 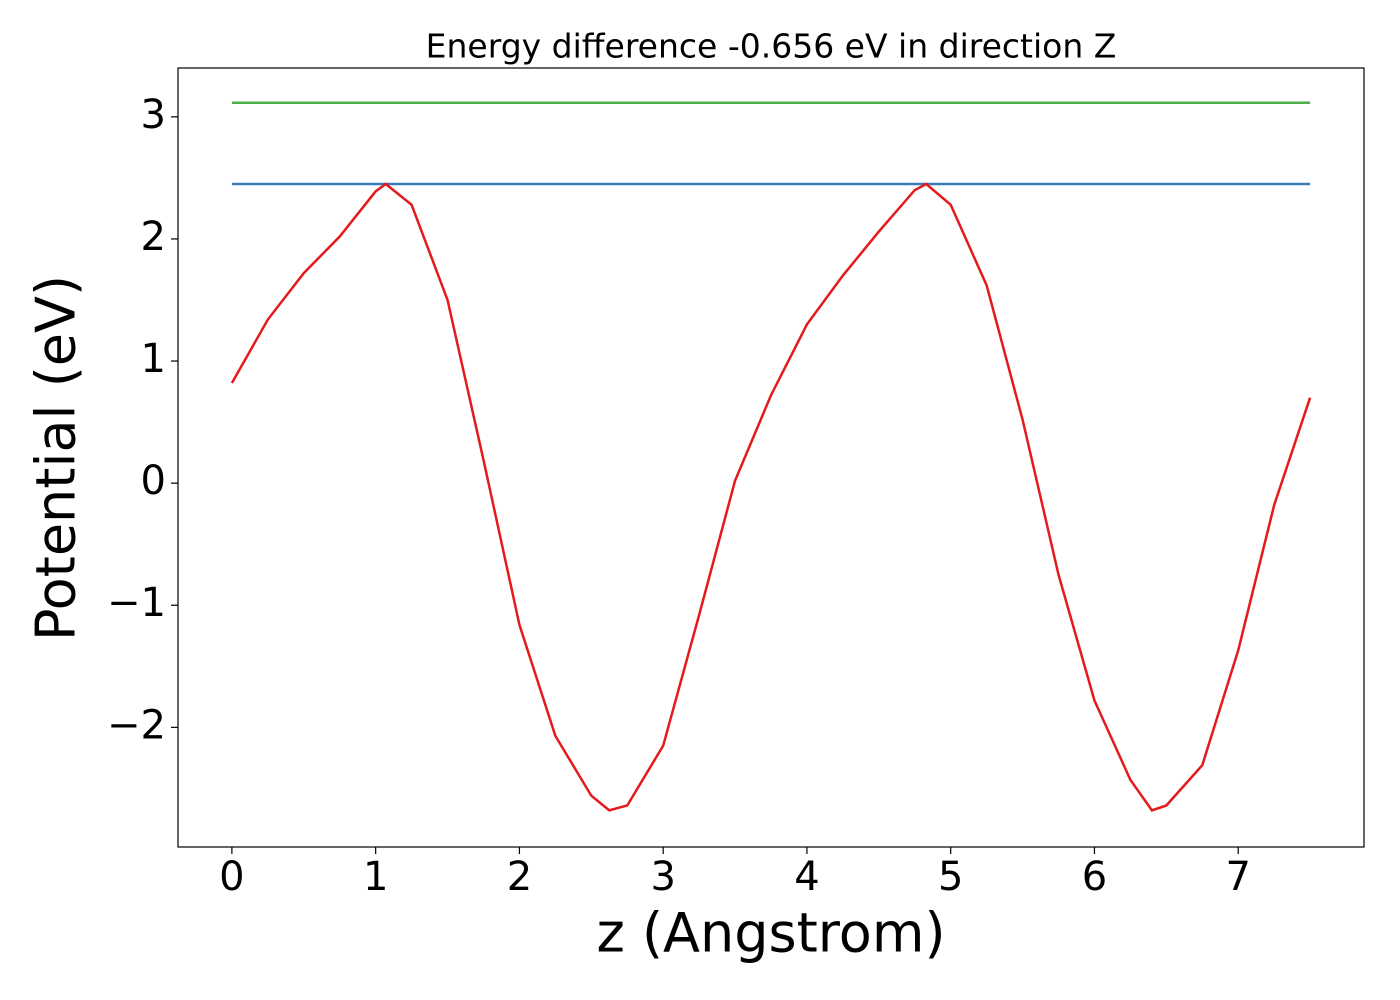 What do you see at coordinates (519, 877) in the screenshot?
I see `x-tick-label: 2` at bounding box center [519, 877].